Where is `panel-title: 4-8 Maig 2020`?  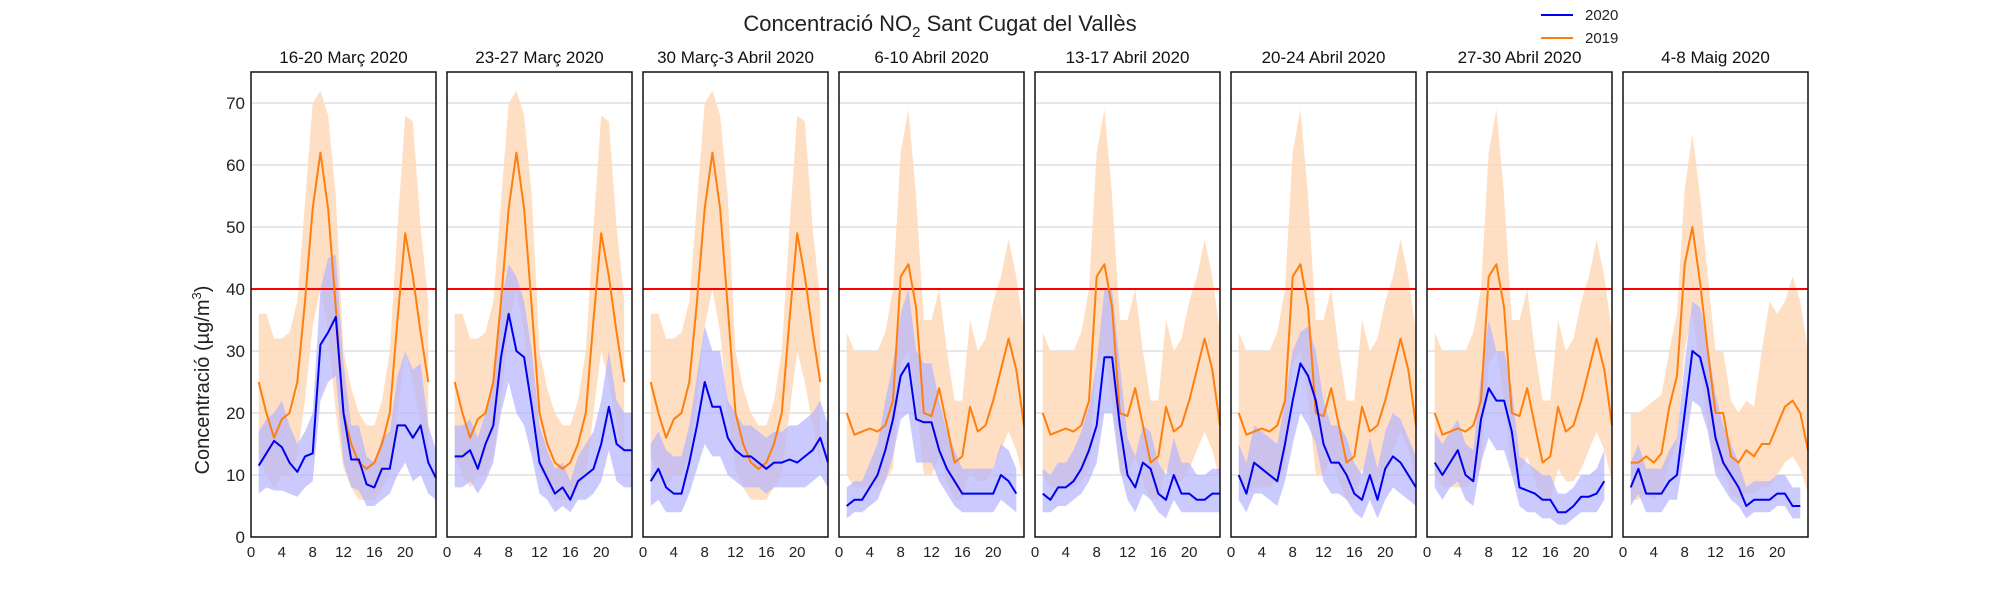
panel-title: 4-8 Maig 2020 is located at coordinates (1715, 57).